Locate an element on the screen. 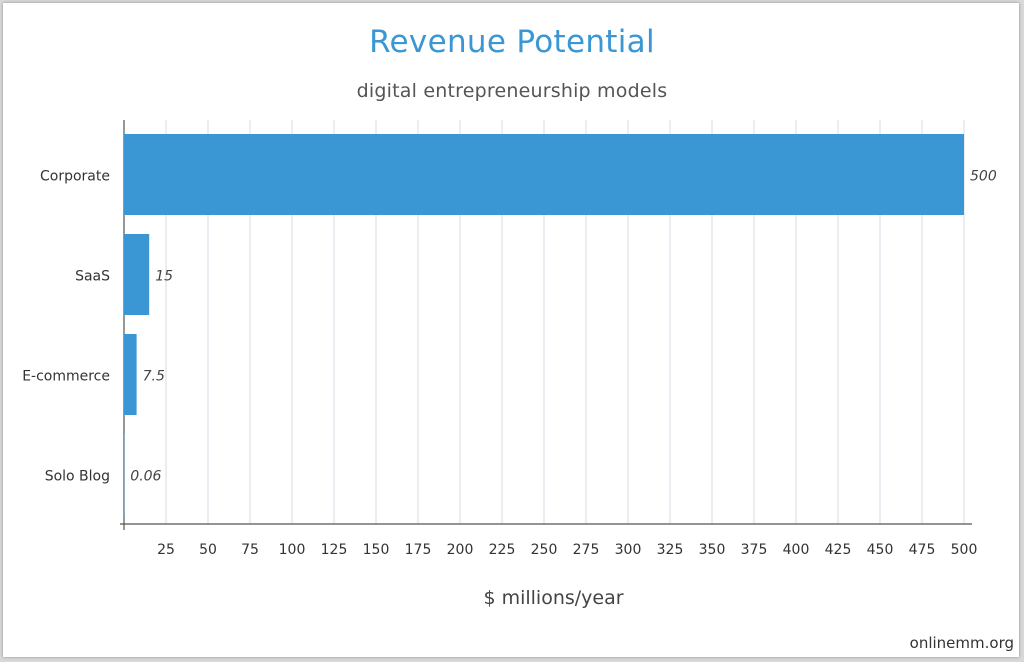 The image size is (1024, 662). x-tick-label: 350 is located at coordinates (712, 550).